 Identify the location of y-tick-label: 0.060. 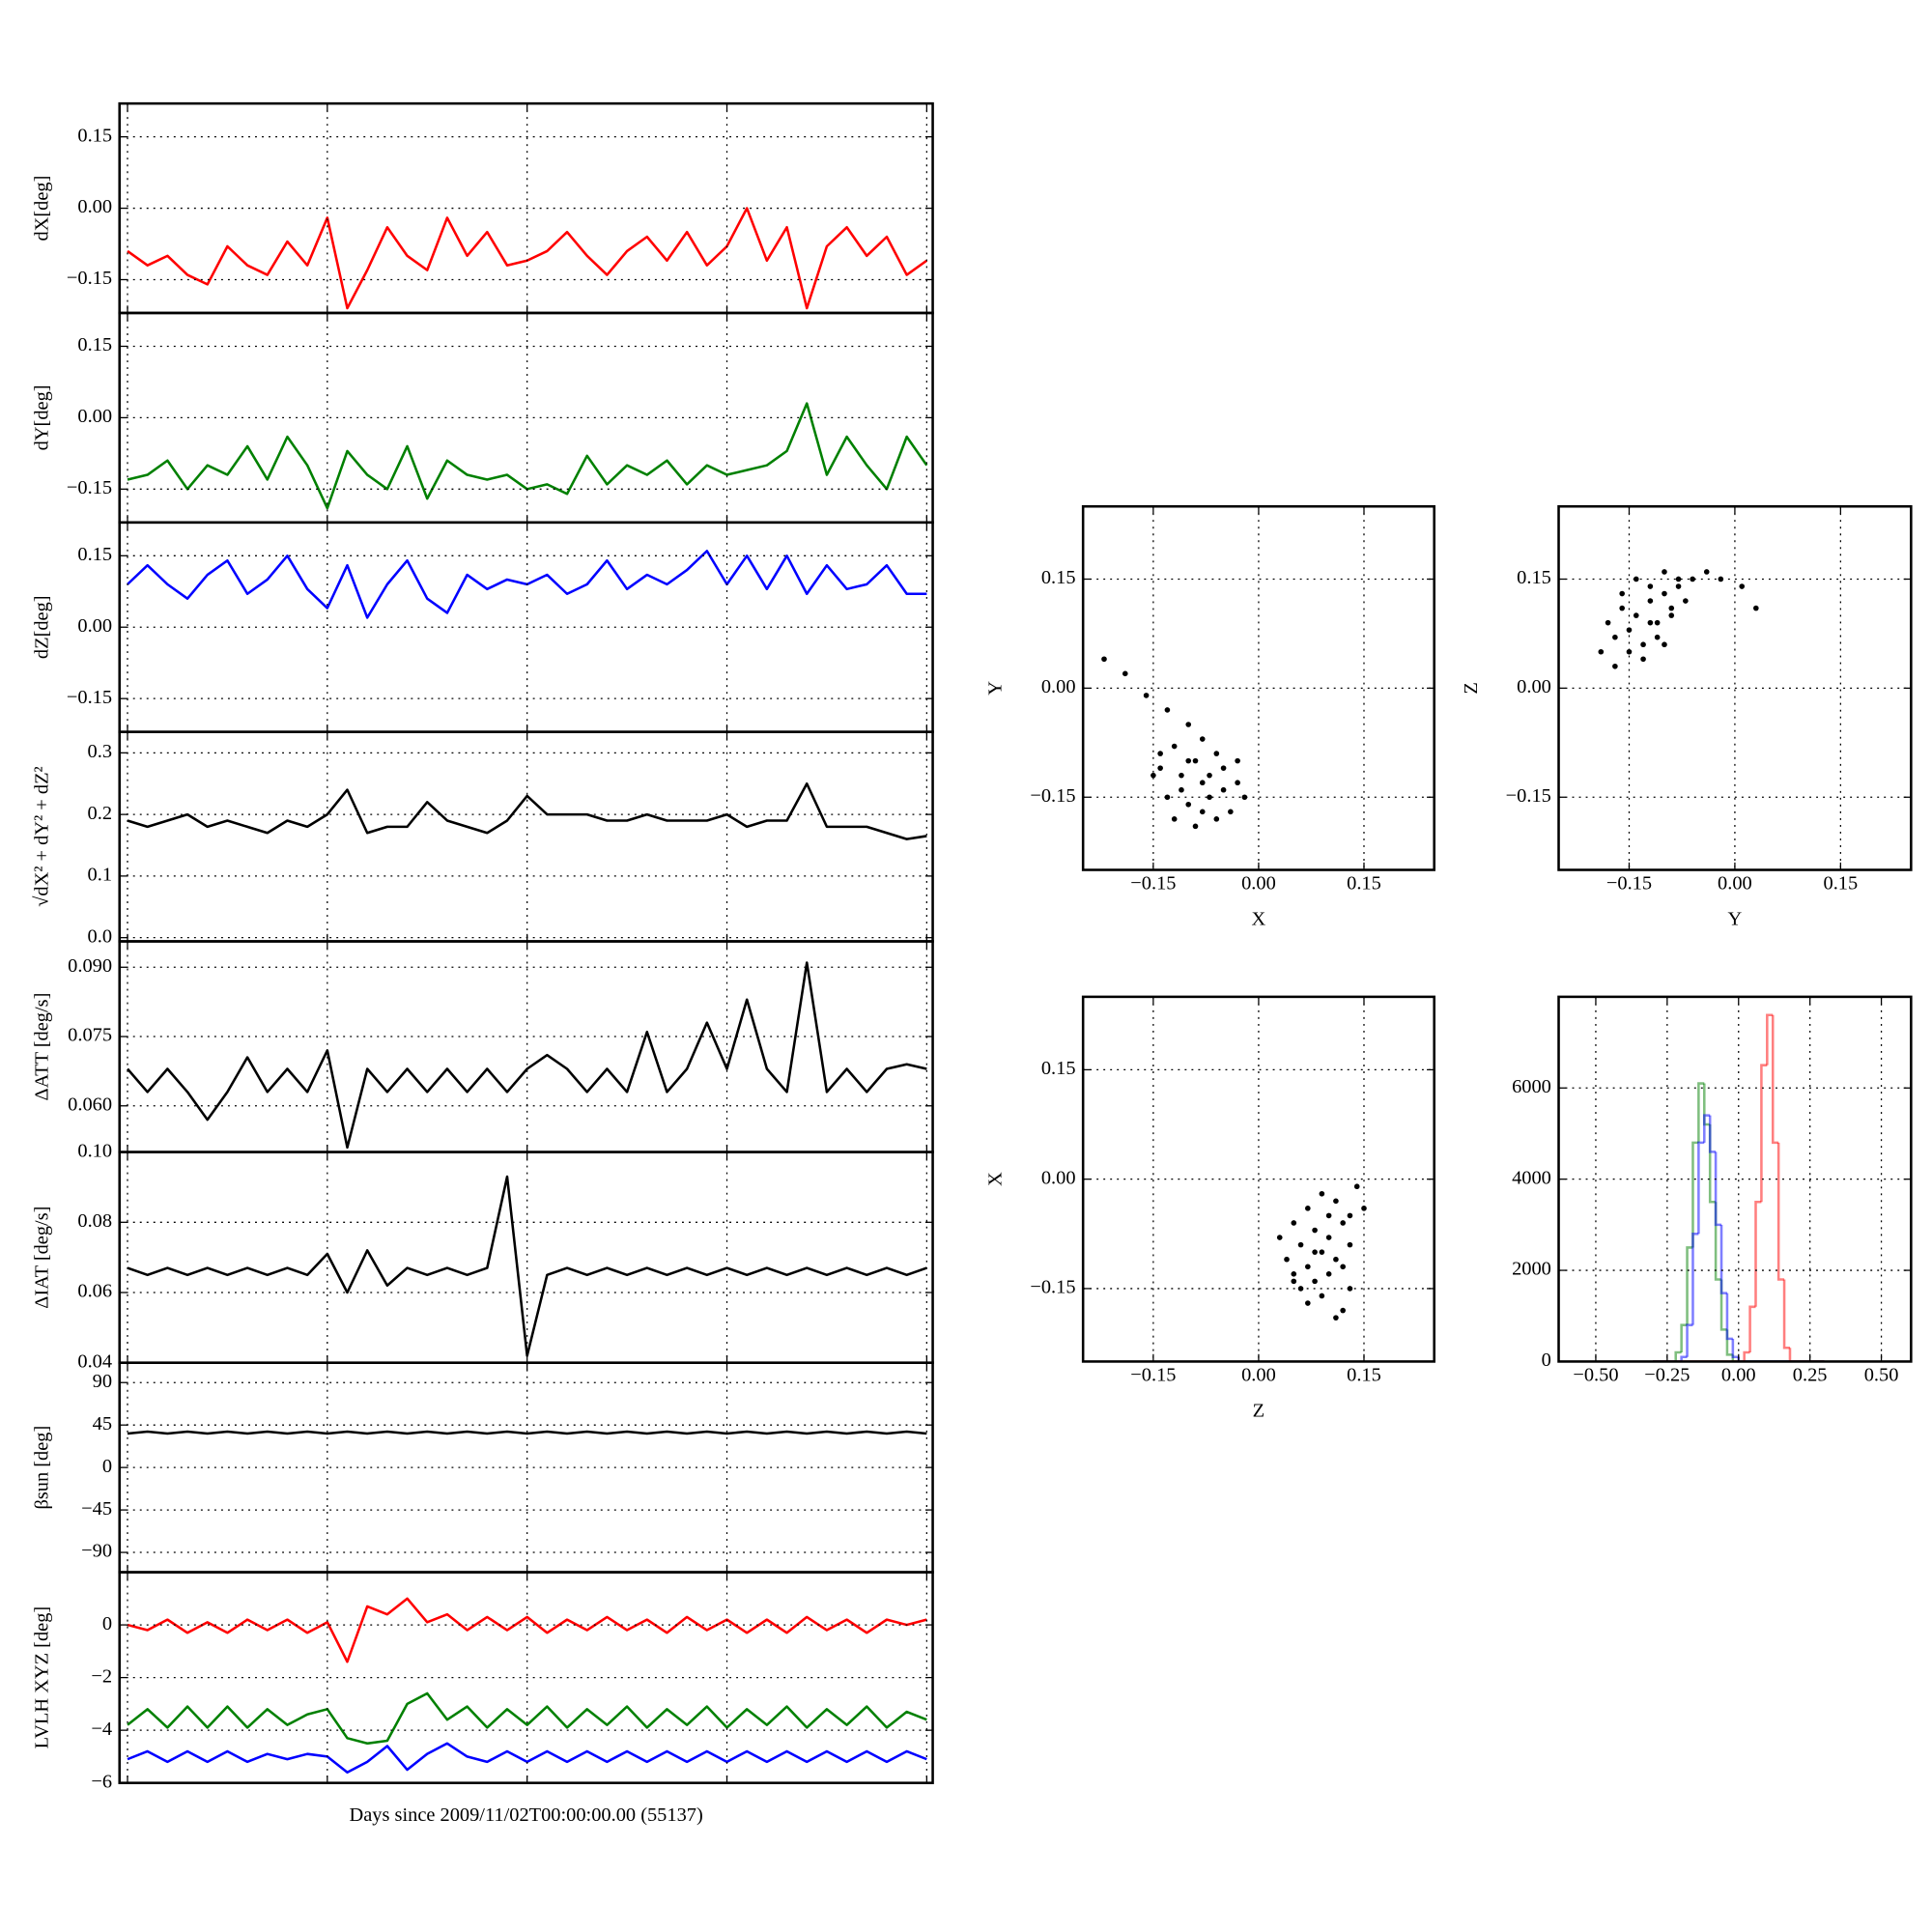
(90, 1104).